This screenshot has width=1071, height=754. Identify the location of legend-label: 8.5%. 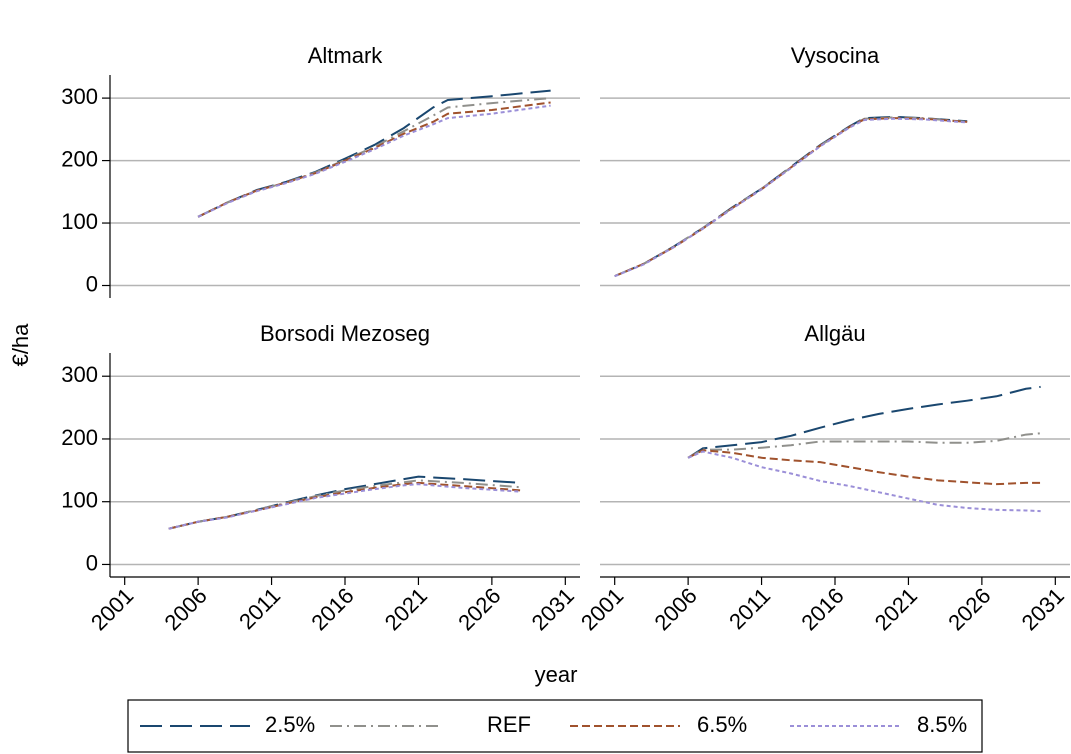
(942, 724).